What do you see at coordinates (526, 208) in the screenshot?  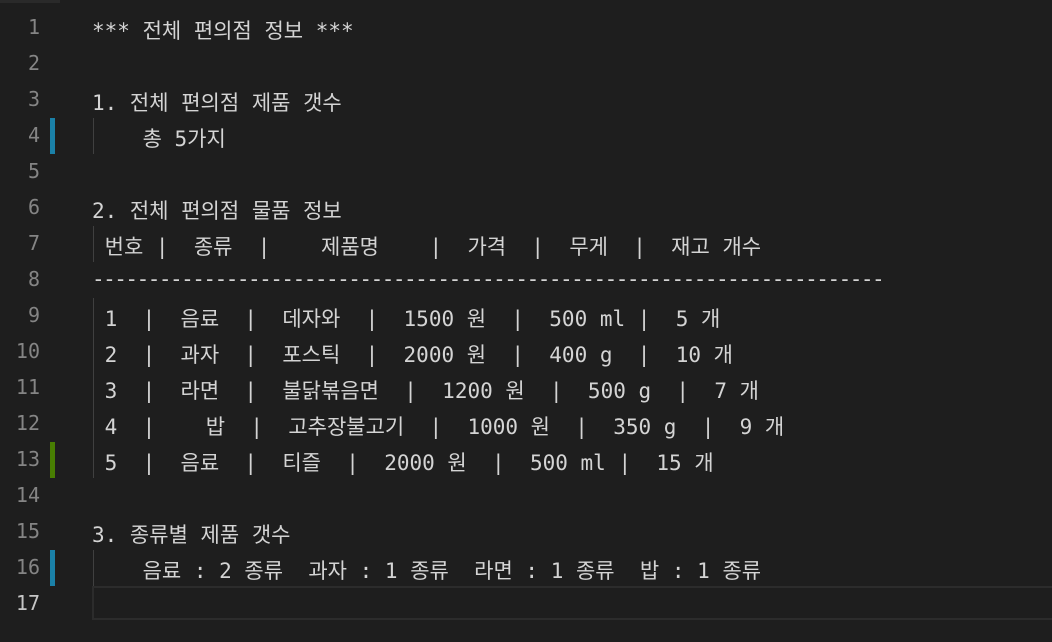 I see `editor-line: 6 2. 전체 편의점 물품 정보` at bounding box center [526, 208].